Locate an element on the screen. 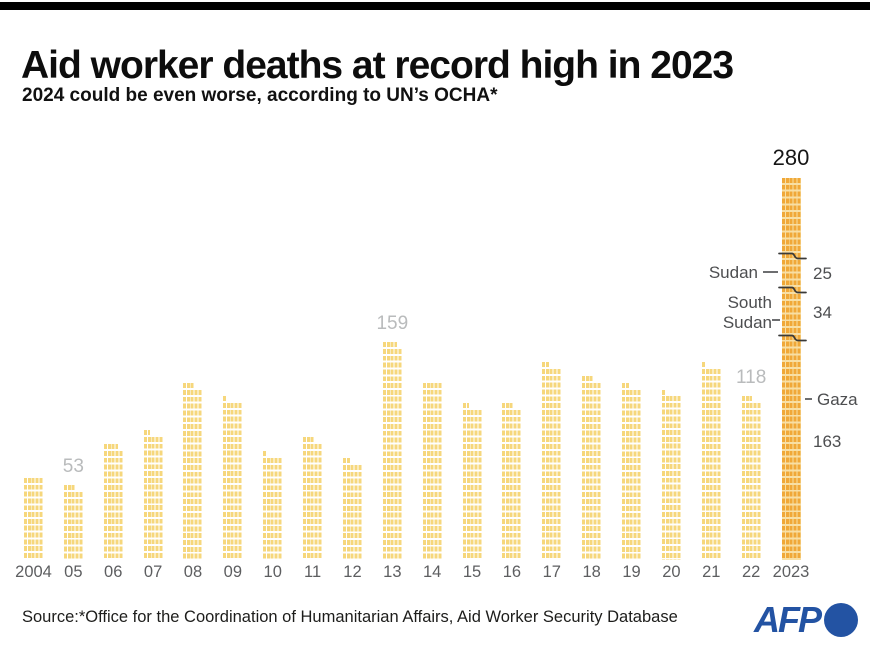 Image resolution: width=870 pixels, height=648 pixels. x-axis-label-08: 08 is located at coordinates (193, 572).